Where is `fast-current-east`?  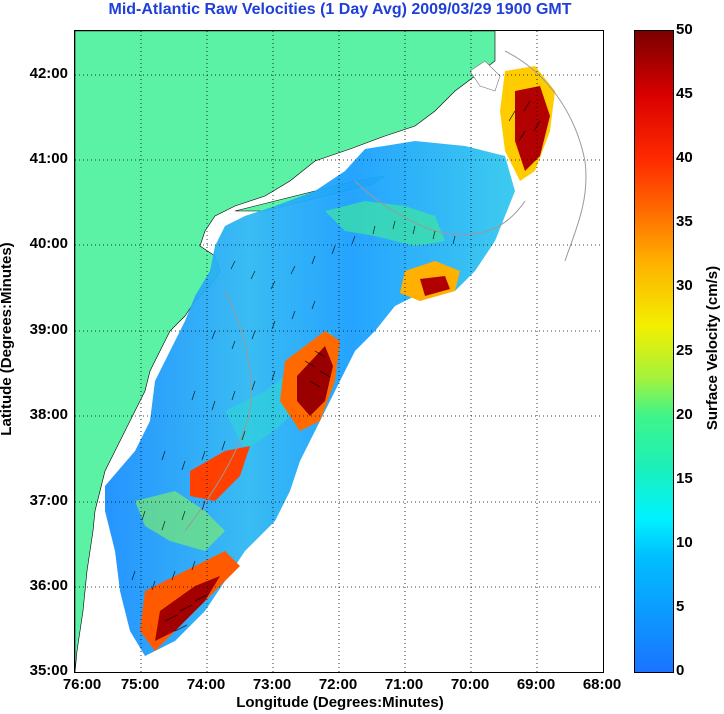
fast-current-east is located at coordinates (435, 286).